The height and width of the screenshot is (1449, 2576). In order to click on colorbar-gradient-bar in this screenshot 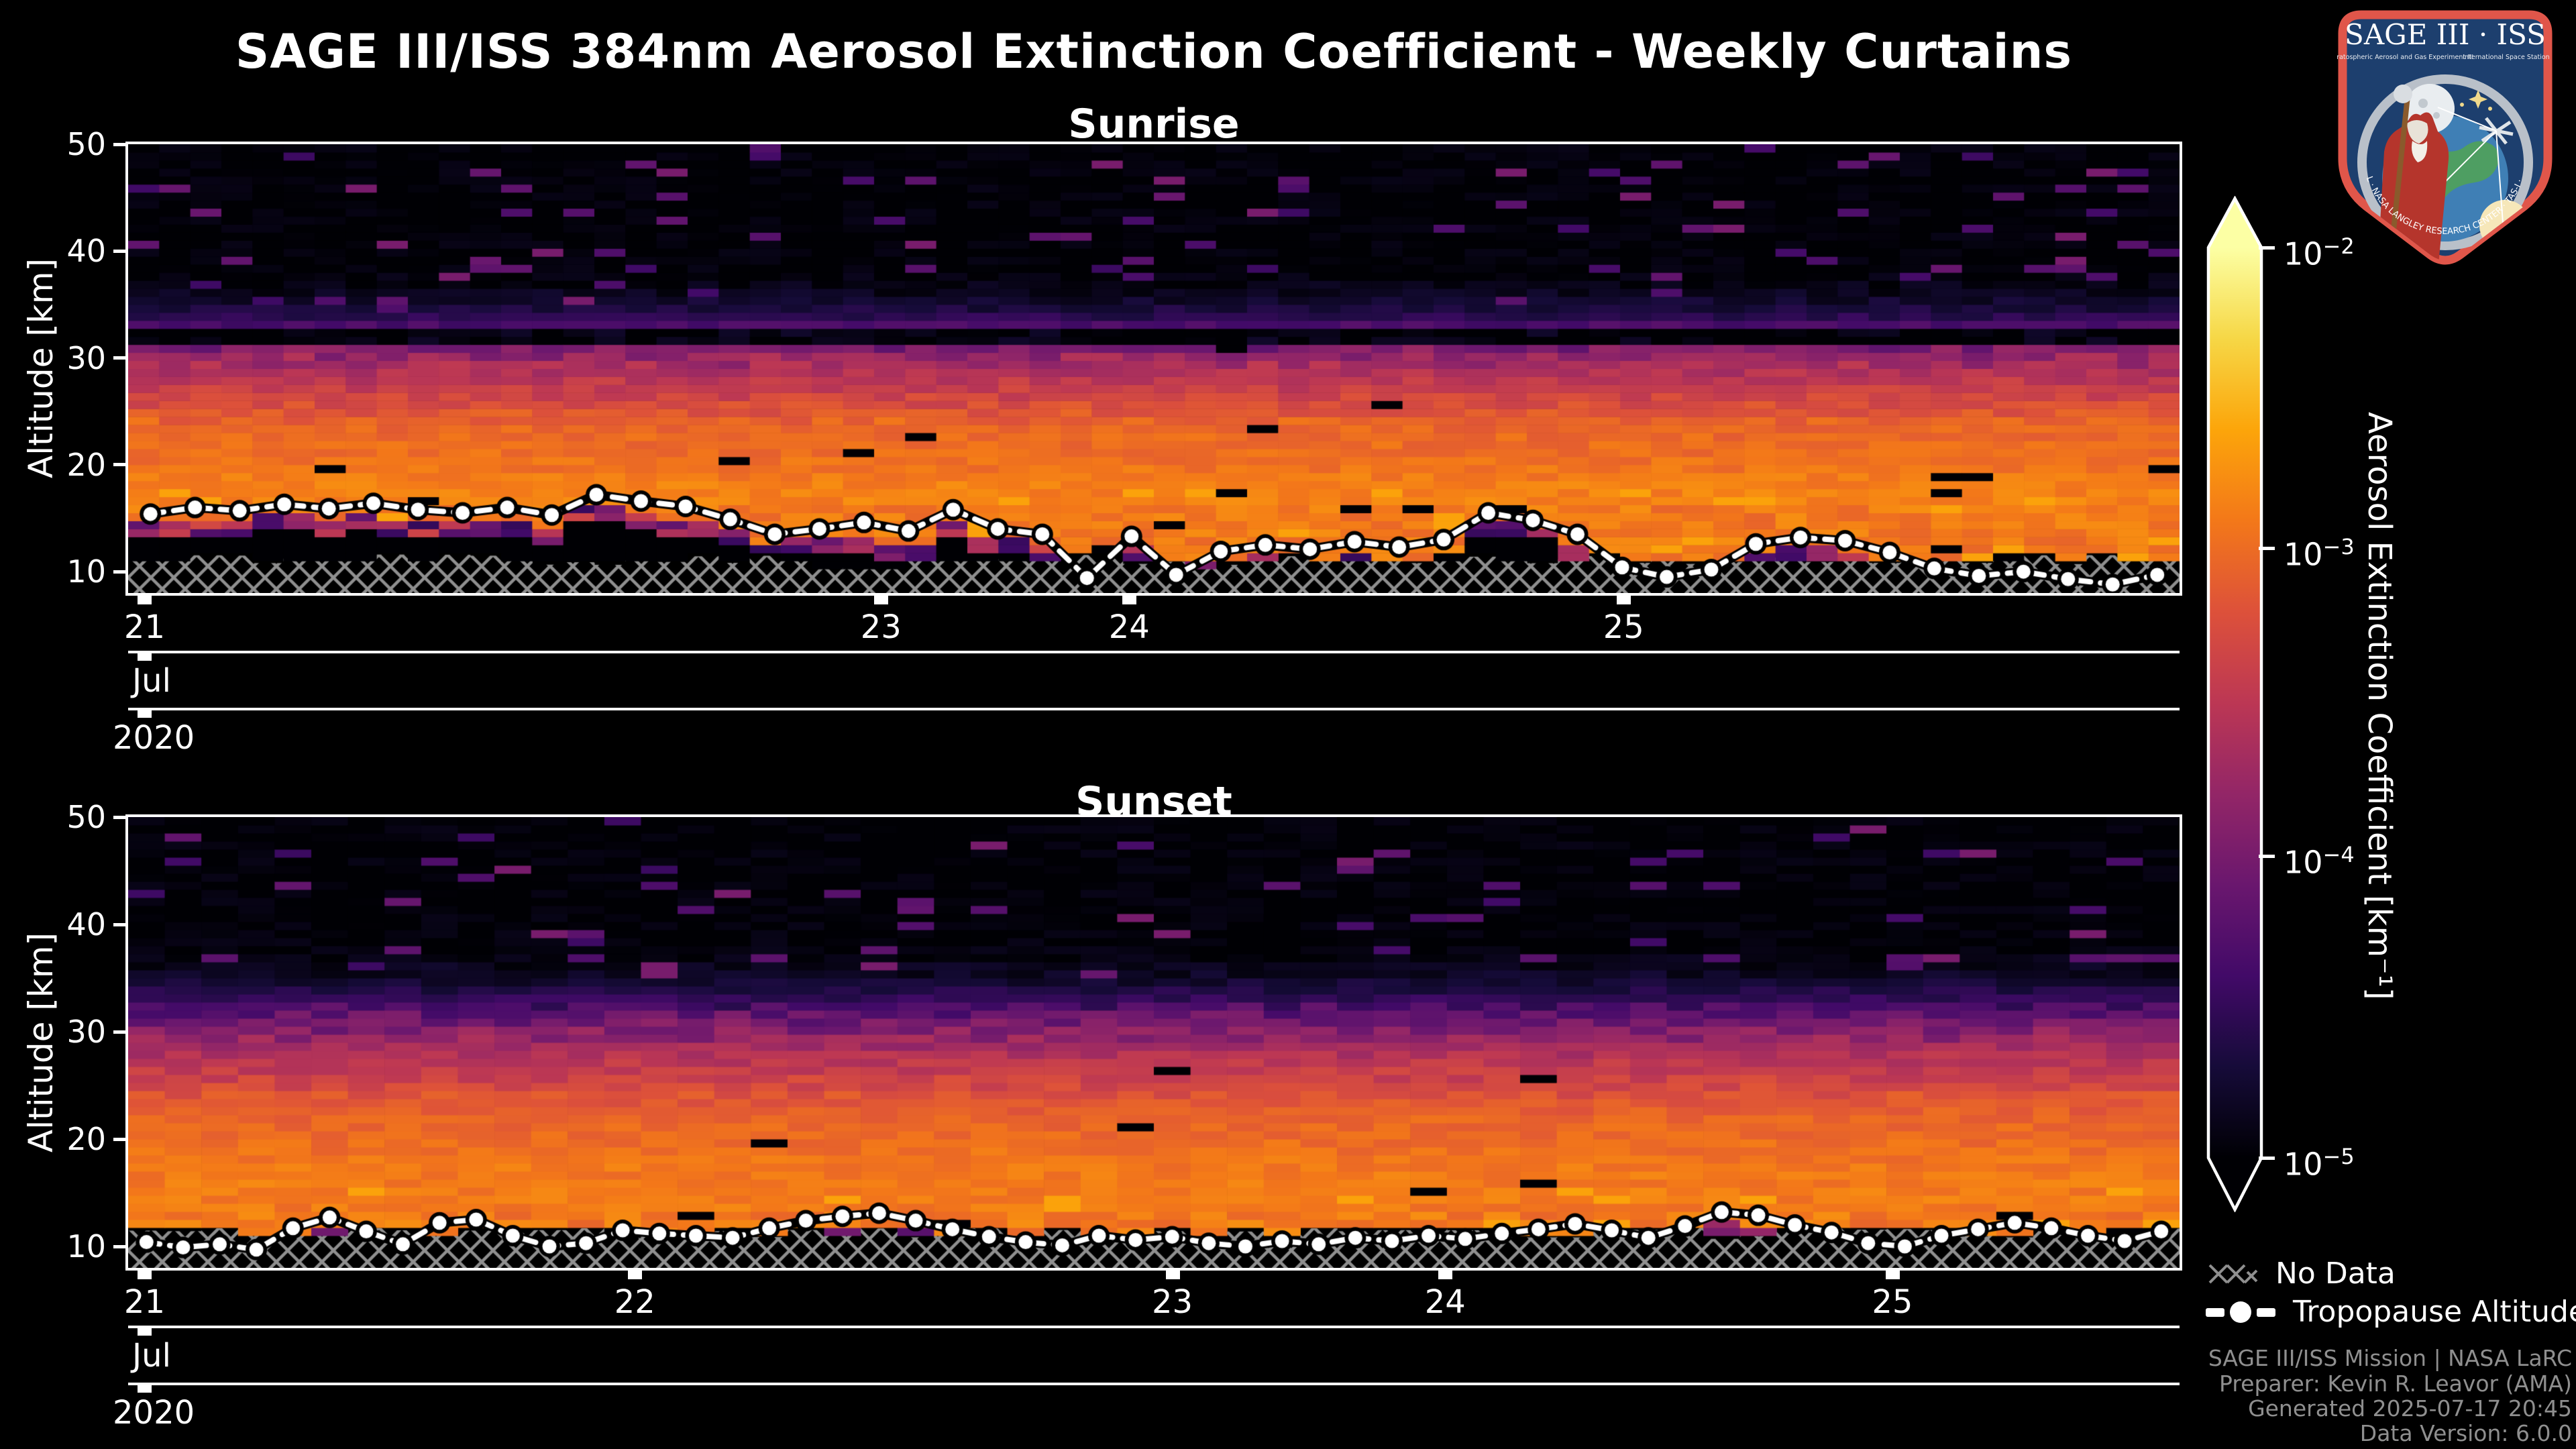, I will do `click(2234, 704)`.